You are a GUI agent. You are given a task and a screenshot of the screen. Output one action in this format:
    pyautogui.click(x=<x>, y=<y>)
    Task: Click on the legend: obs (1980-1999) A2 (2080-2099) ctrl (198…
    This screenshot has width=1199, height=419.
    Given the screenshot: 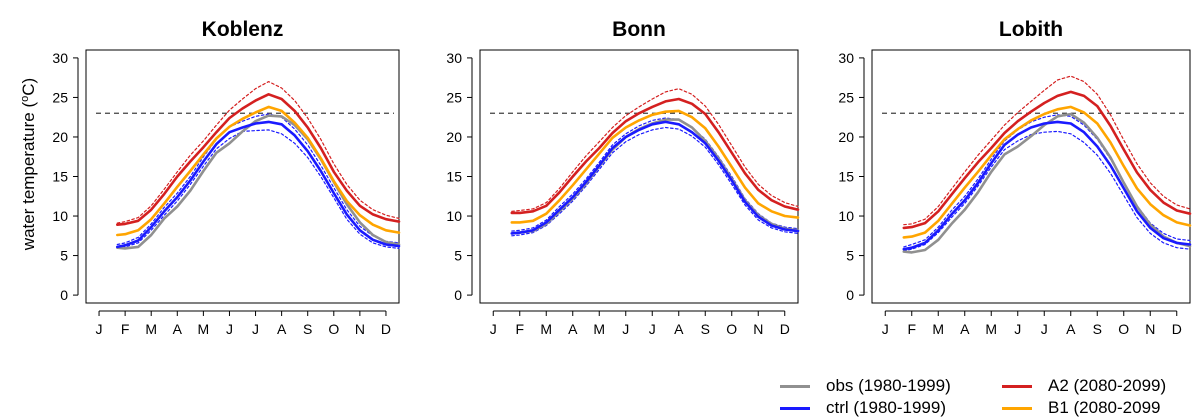 What is the action you would take?
    pyautogui.click(x=989, y=397)
    